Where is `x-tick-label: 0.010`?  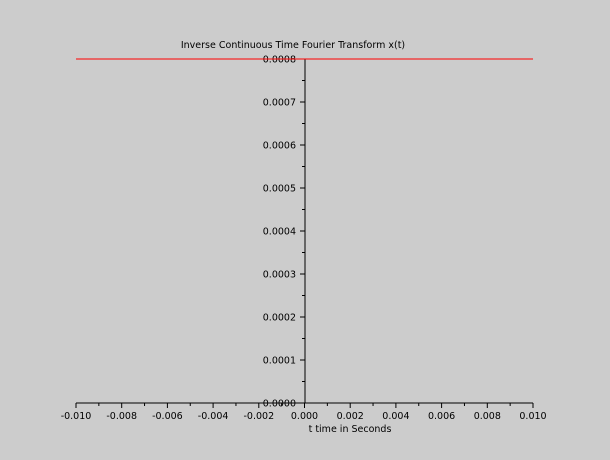
x-tick-label: 0.010 is located at coordinates (532, 416).